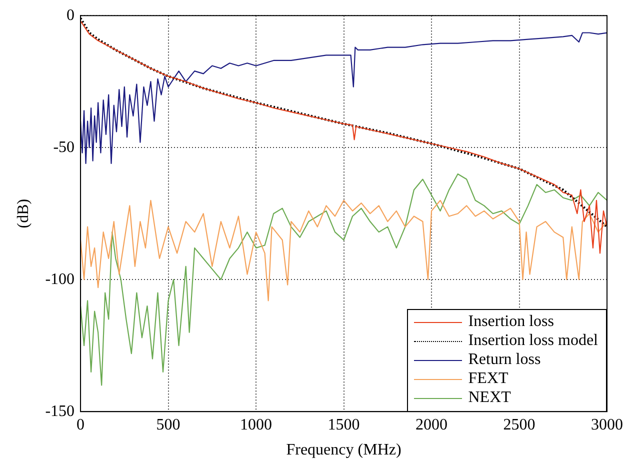  Describe the element at coordinates (488, 379) in the screenshot. I see `legend-label: FEXT` at that location.